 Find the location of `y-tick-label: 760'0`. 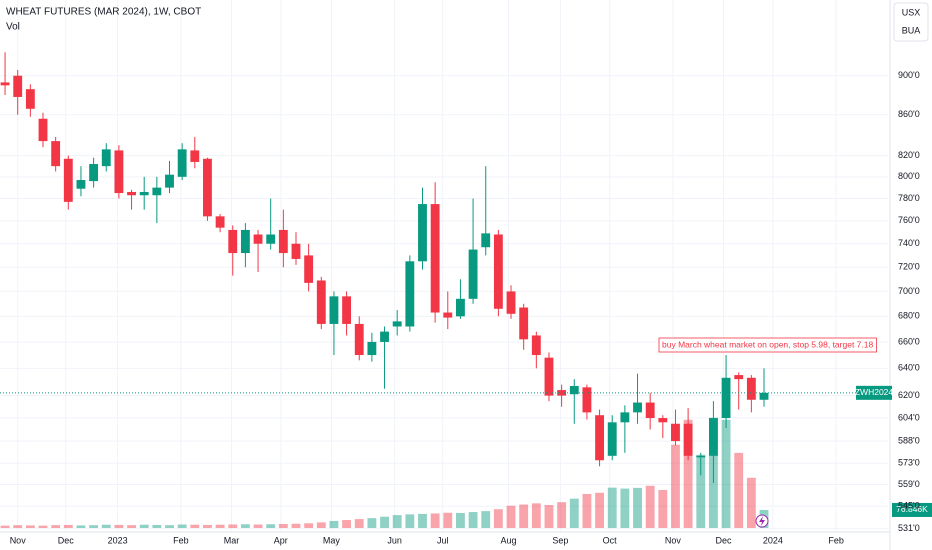

y-tick-label: 760'0 is located at coordinates (909, 220).